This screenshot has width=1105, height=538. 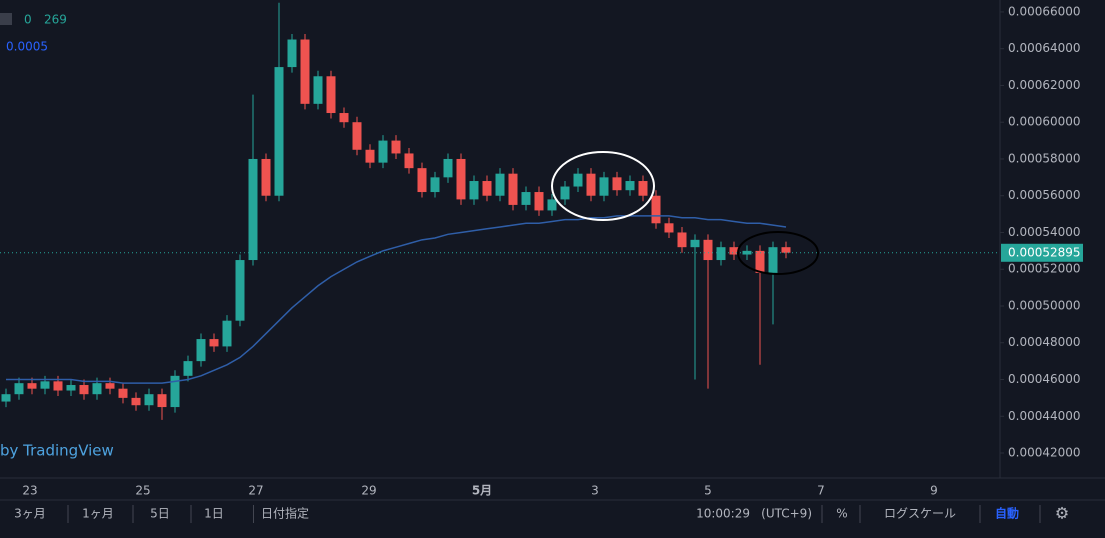 What do you see at coordinates (1044, 158) in the screenshot?
I see `y-tick-label: 0.00058000` at bounding box center [1044, 158].